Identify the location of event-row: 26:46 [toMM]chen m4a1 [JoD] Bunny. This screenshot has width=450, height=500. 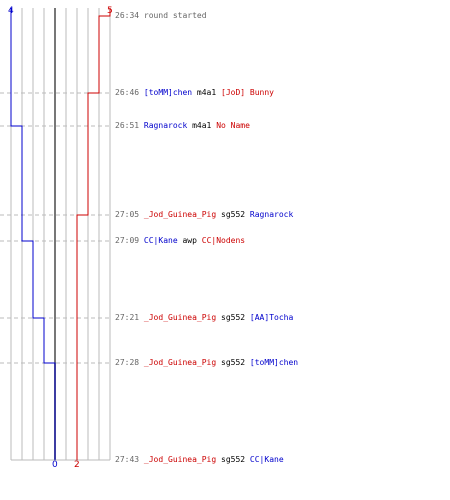
(194, 93).